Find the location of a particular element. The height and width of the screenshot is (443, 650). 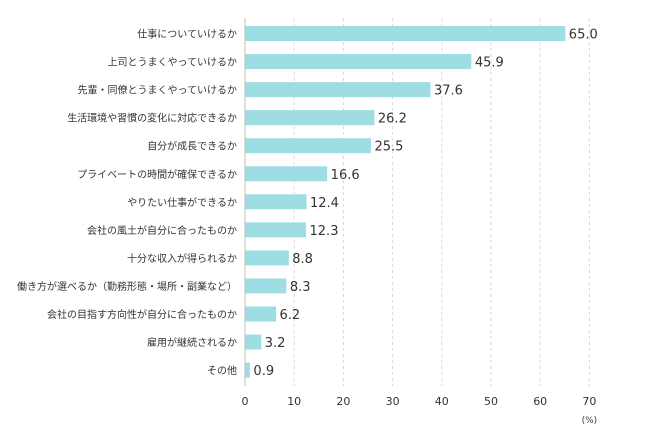

category-label: 十分な収入が得られるか is located at coordinates (182, 258).